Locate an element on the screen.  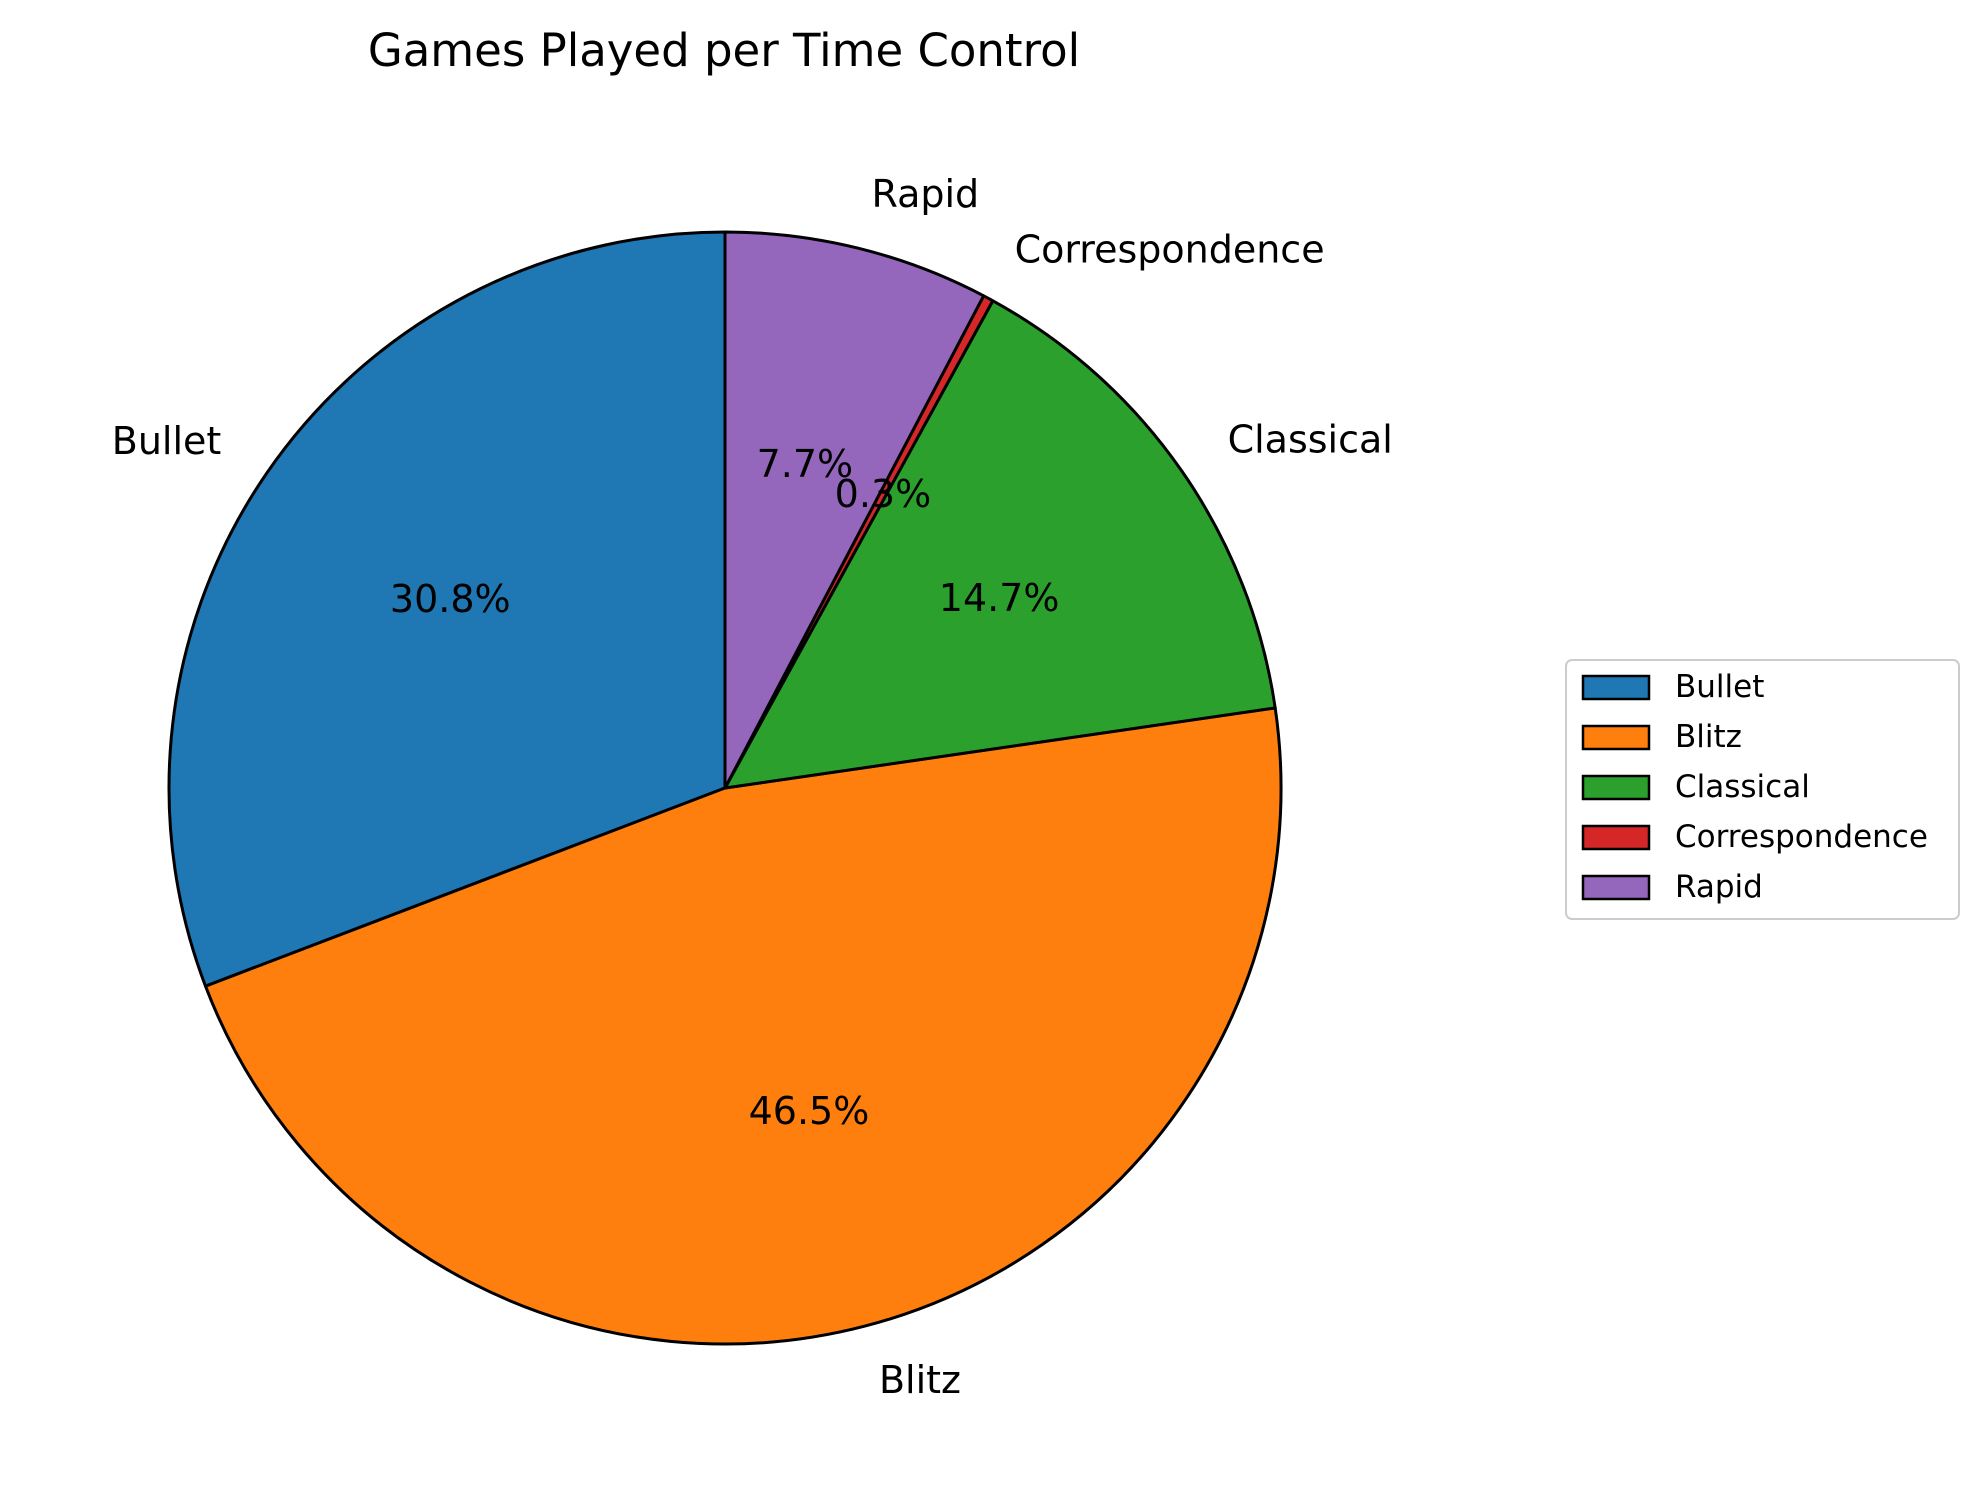
legend-frame is located at coordinates (1762, 789).